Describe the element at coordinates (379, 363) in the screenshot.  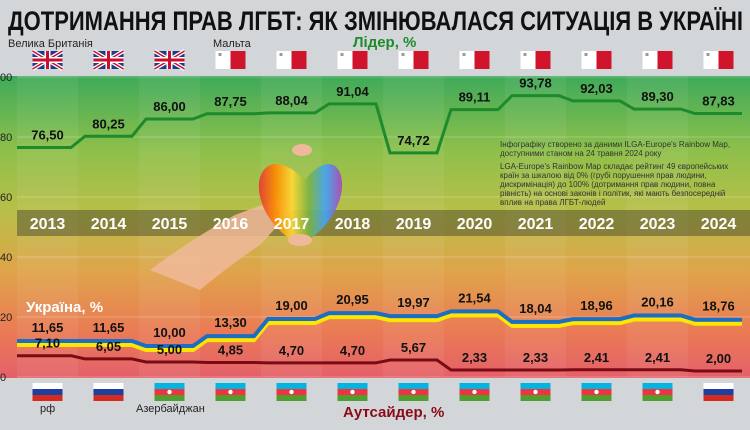
I see `outsider-line` at that location.